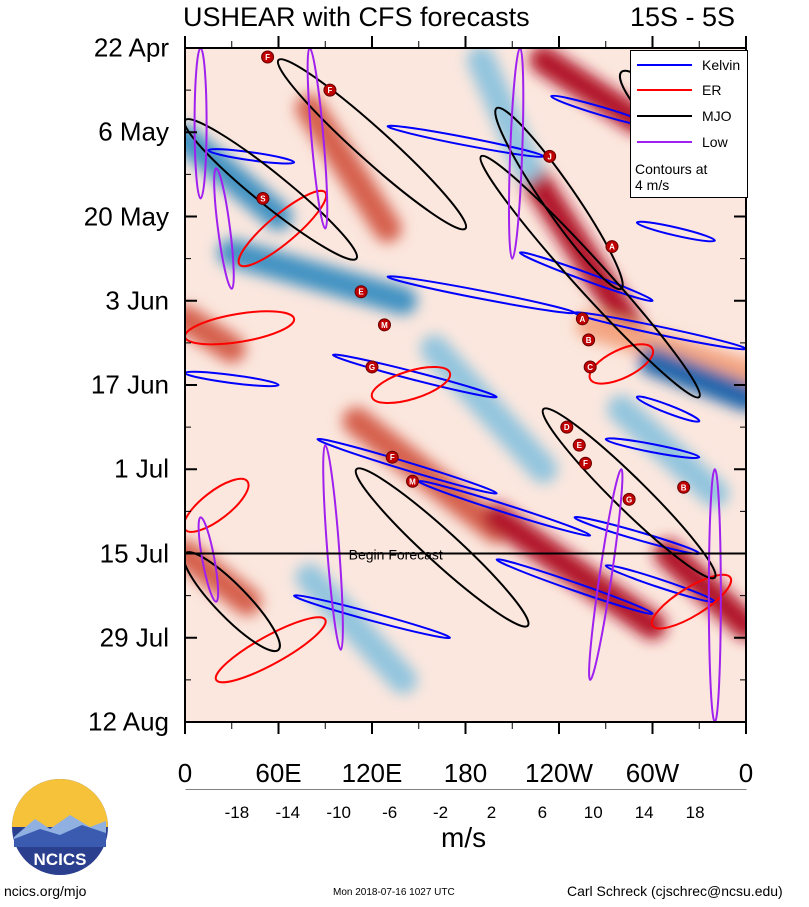  I want to click on colorbar-label: -6, so click(390, 812).